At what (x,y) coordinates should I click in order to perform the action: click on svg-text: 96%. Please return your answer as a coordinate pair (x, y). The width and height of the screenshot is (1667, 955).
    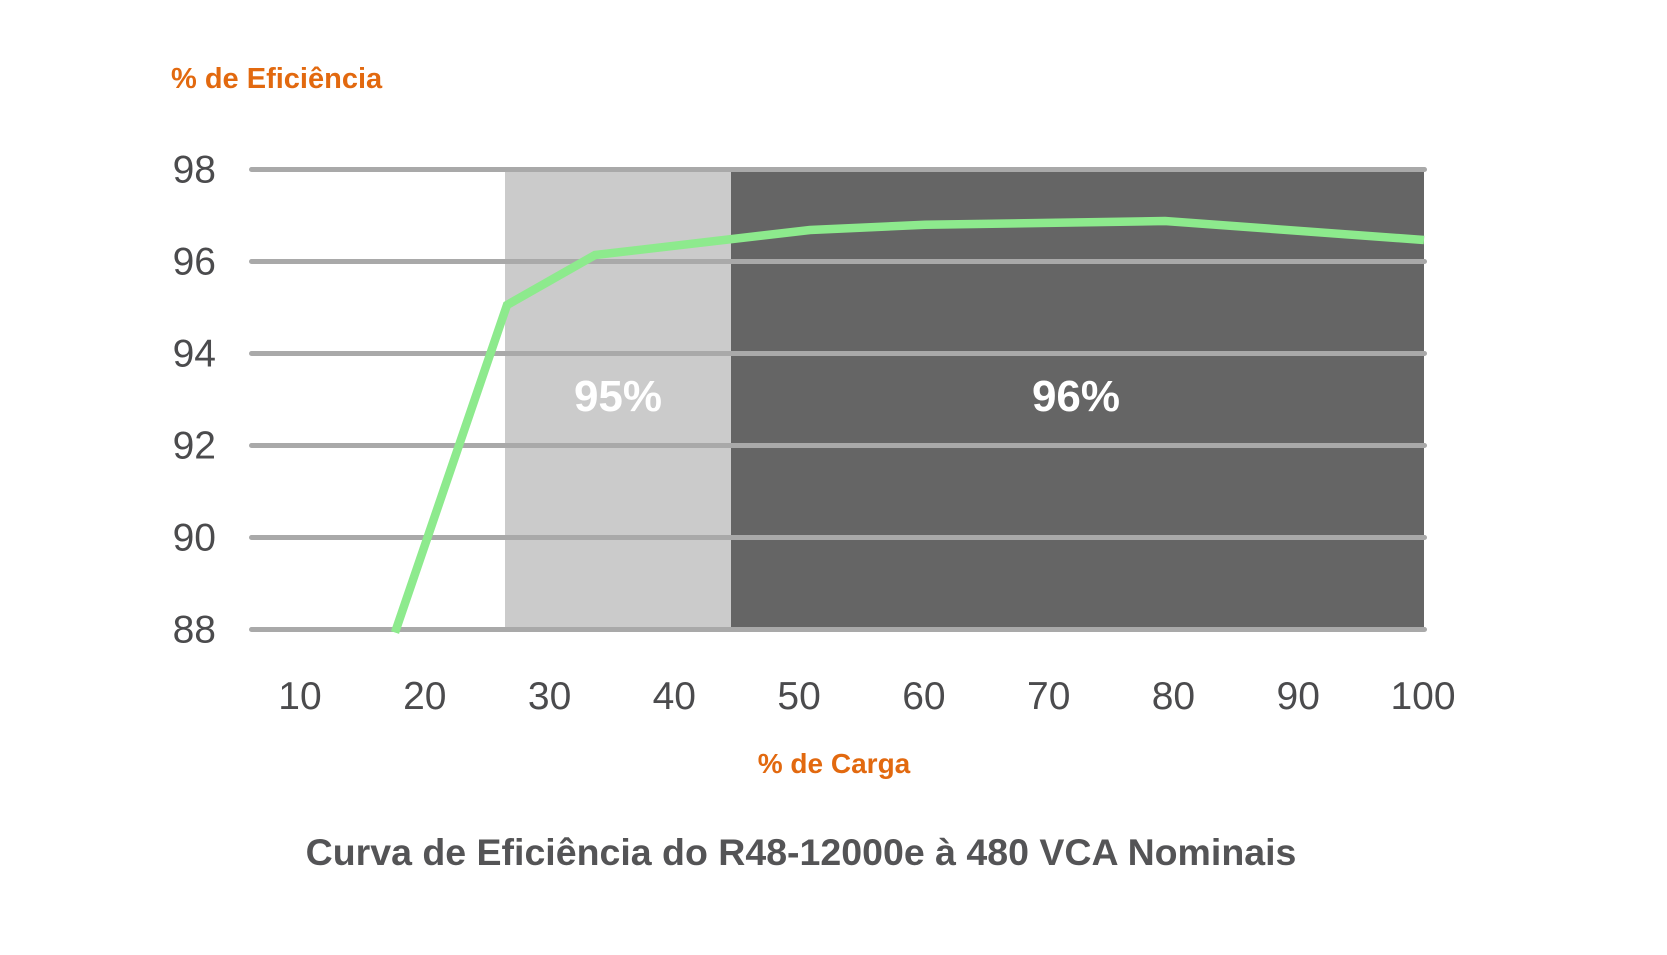
    Looking at the image, I should click on (1076, 396).